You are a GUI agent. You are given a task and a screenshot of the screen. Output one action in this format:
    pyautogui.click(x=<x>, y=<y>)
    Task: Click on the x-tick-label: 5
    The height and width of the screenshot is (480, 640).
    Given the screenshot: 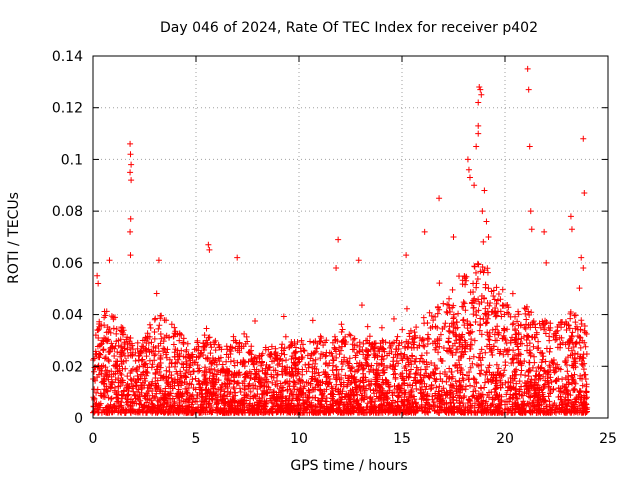 What is the action you would take?
    pyautogui.click(x=196, y=439)
    